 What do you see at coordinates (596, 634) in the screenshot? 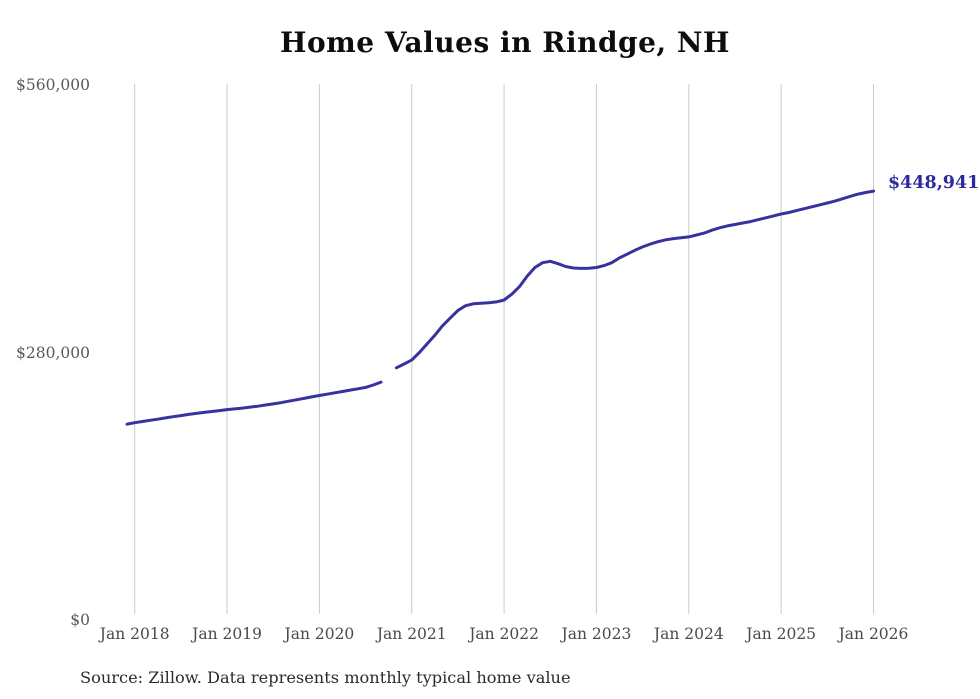
I see `x-tick-label: Jan 2023` at bounding box center [596, 634].